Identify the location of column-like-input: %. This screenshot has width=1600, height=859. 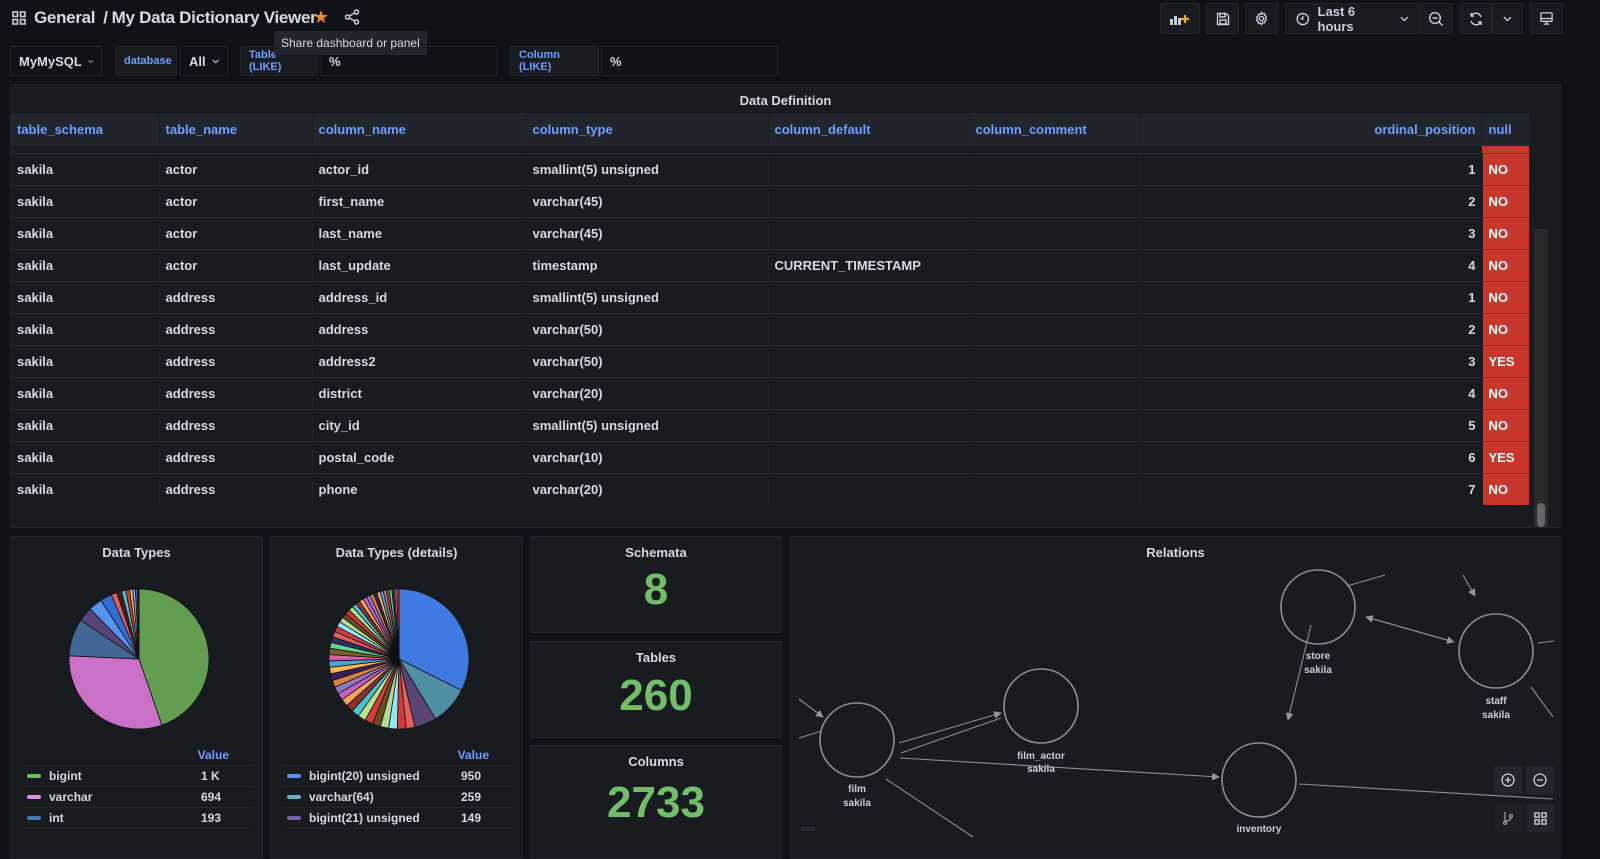
(689, 61).